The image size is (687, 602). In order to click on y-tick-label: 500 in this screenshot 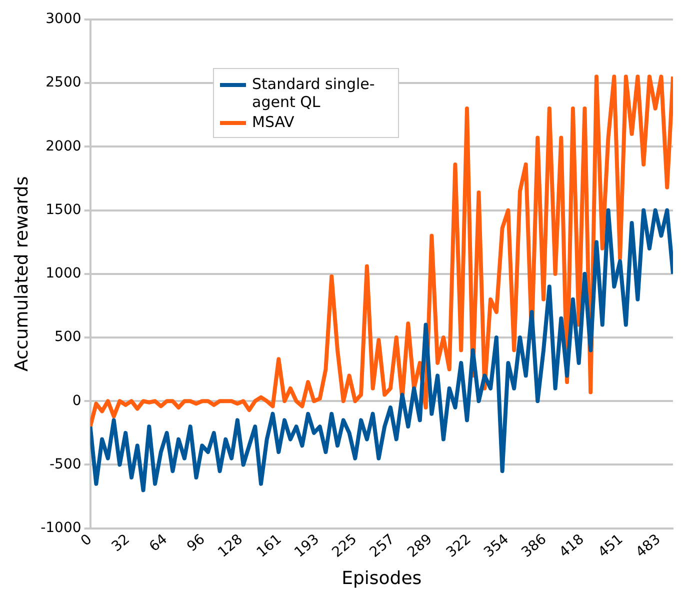, I will do `click(68, 337)`.